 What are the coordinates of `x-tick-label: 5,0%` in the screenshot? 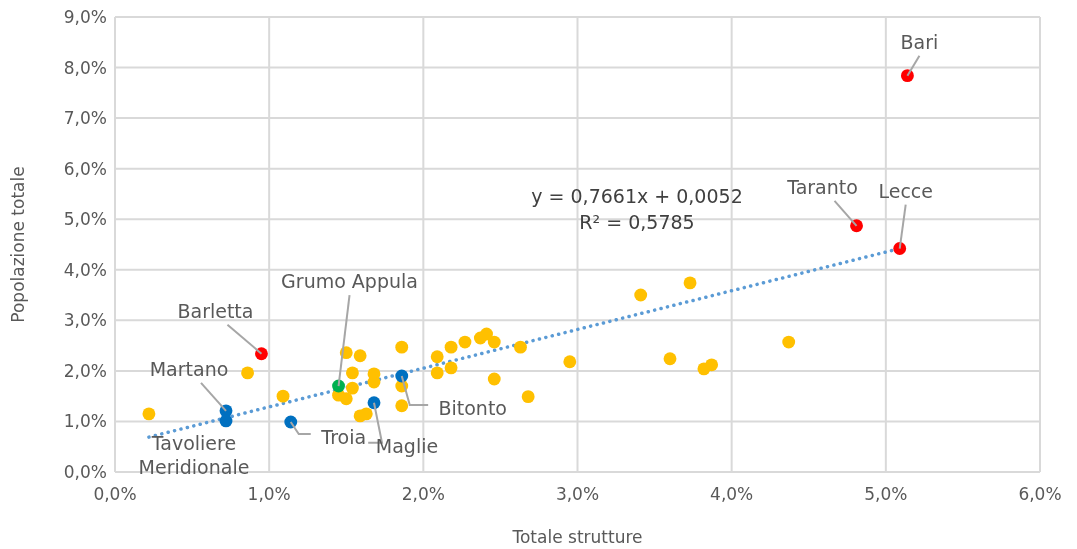 It's located at (886, 494).